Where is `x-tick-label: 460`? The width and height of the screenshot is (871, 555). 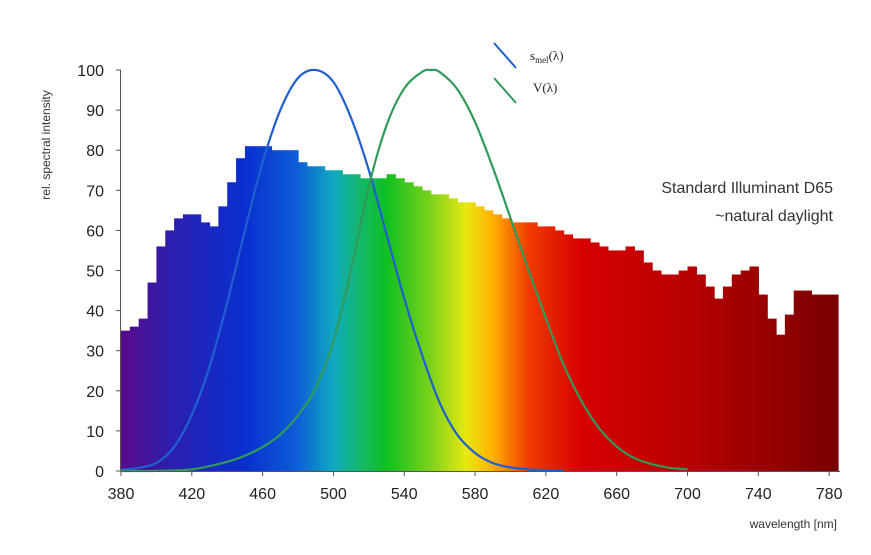 x-tick-label: 460 is located at coordinates (262, 494).